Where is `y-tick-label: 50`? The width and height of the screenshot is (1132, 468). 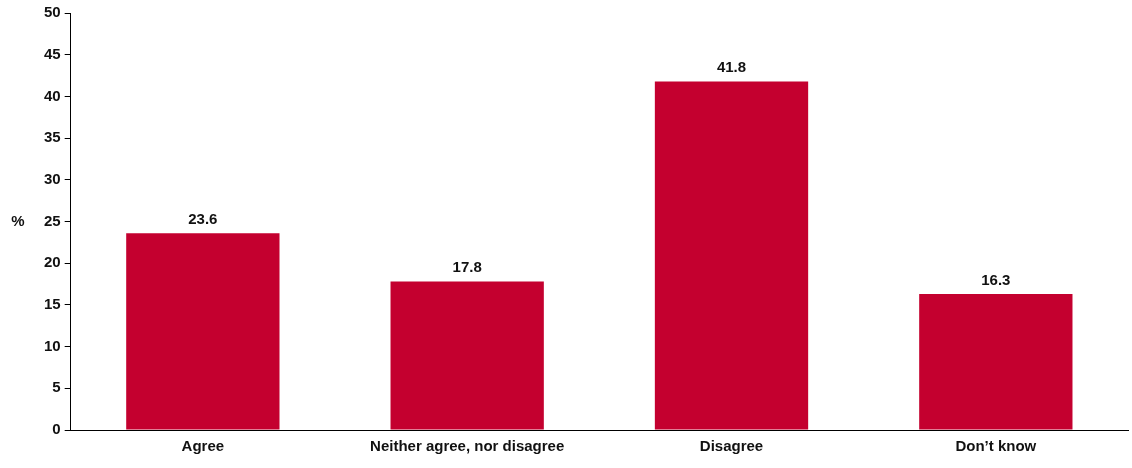 y-tick-label: 50 is located at coordinates (52, 12).